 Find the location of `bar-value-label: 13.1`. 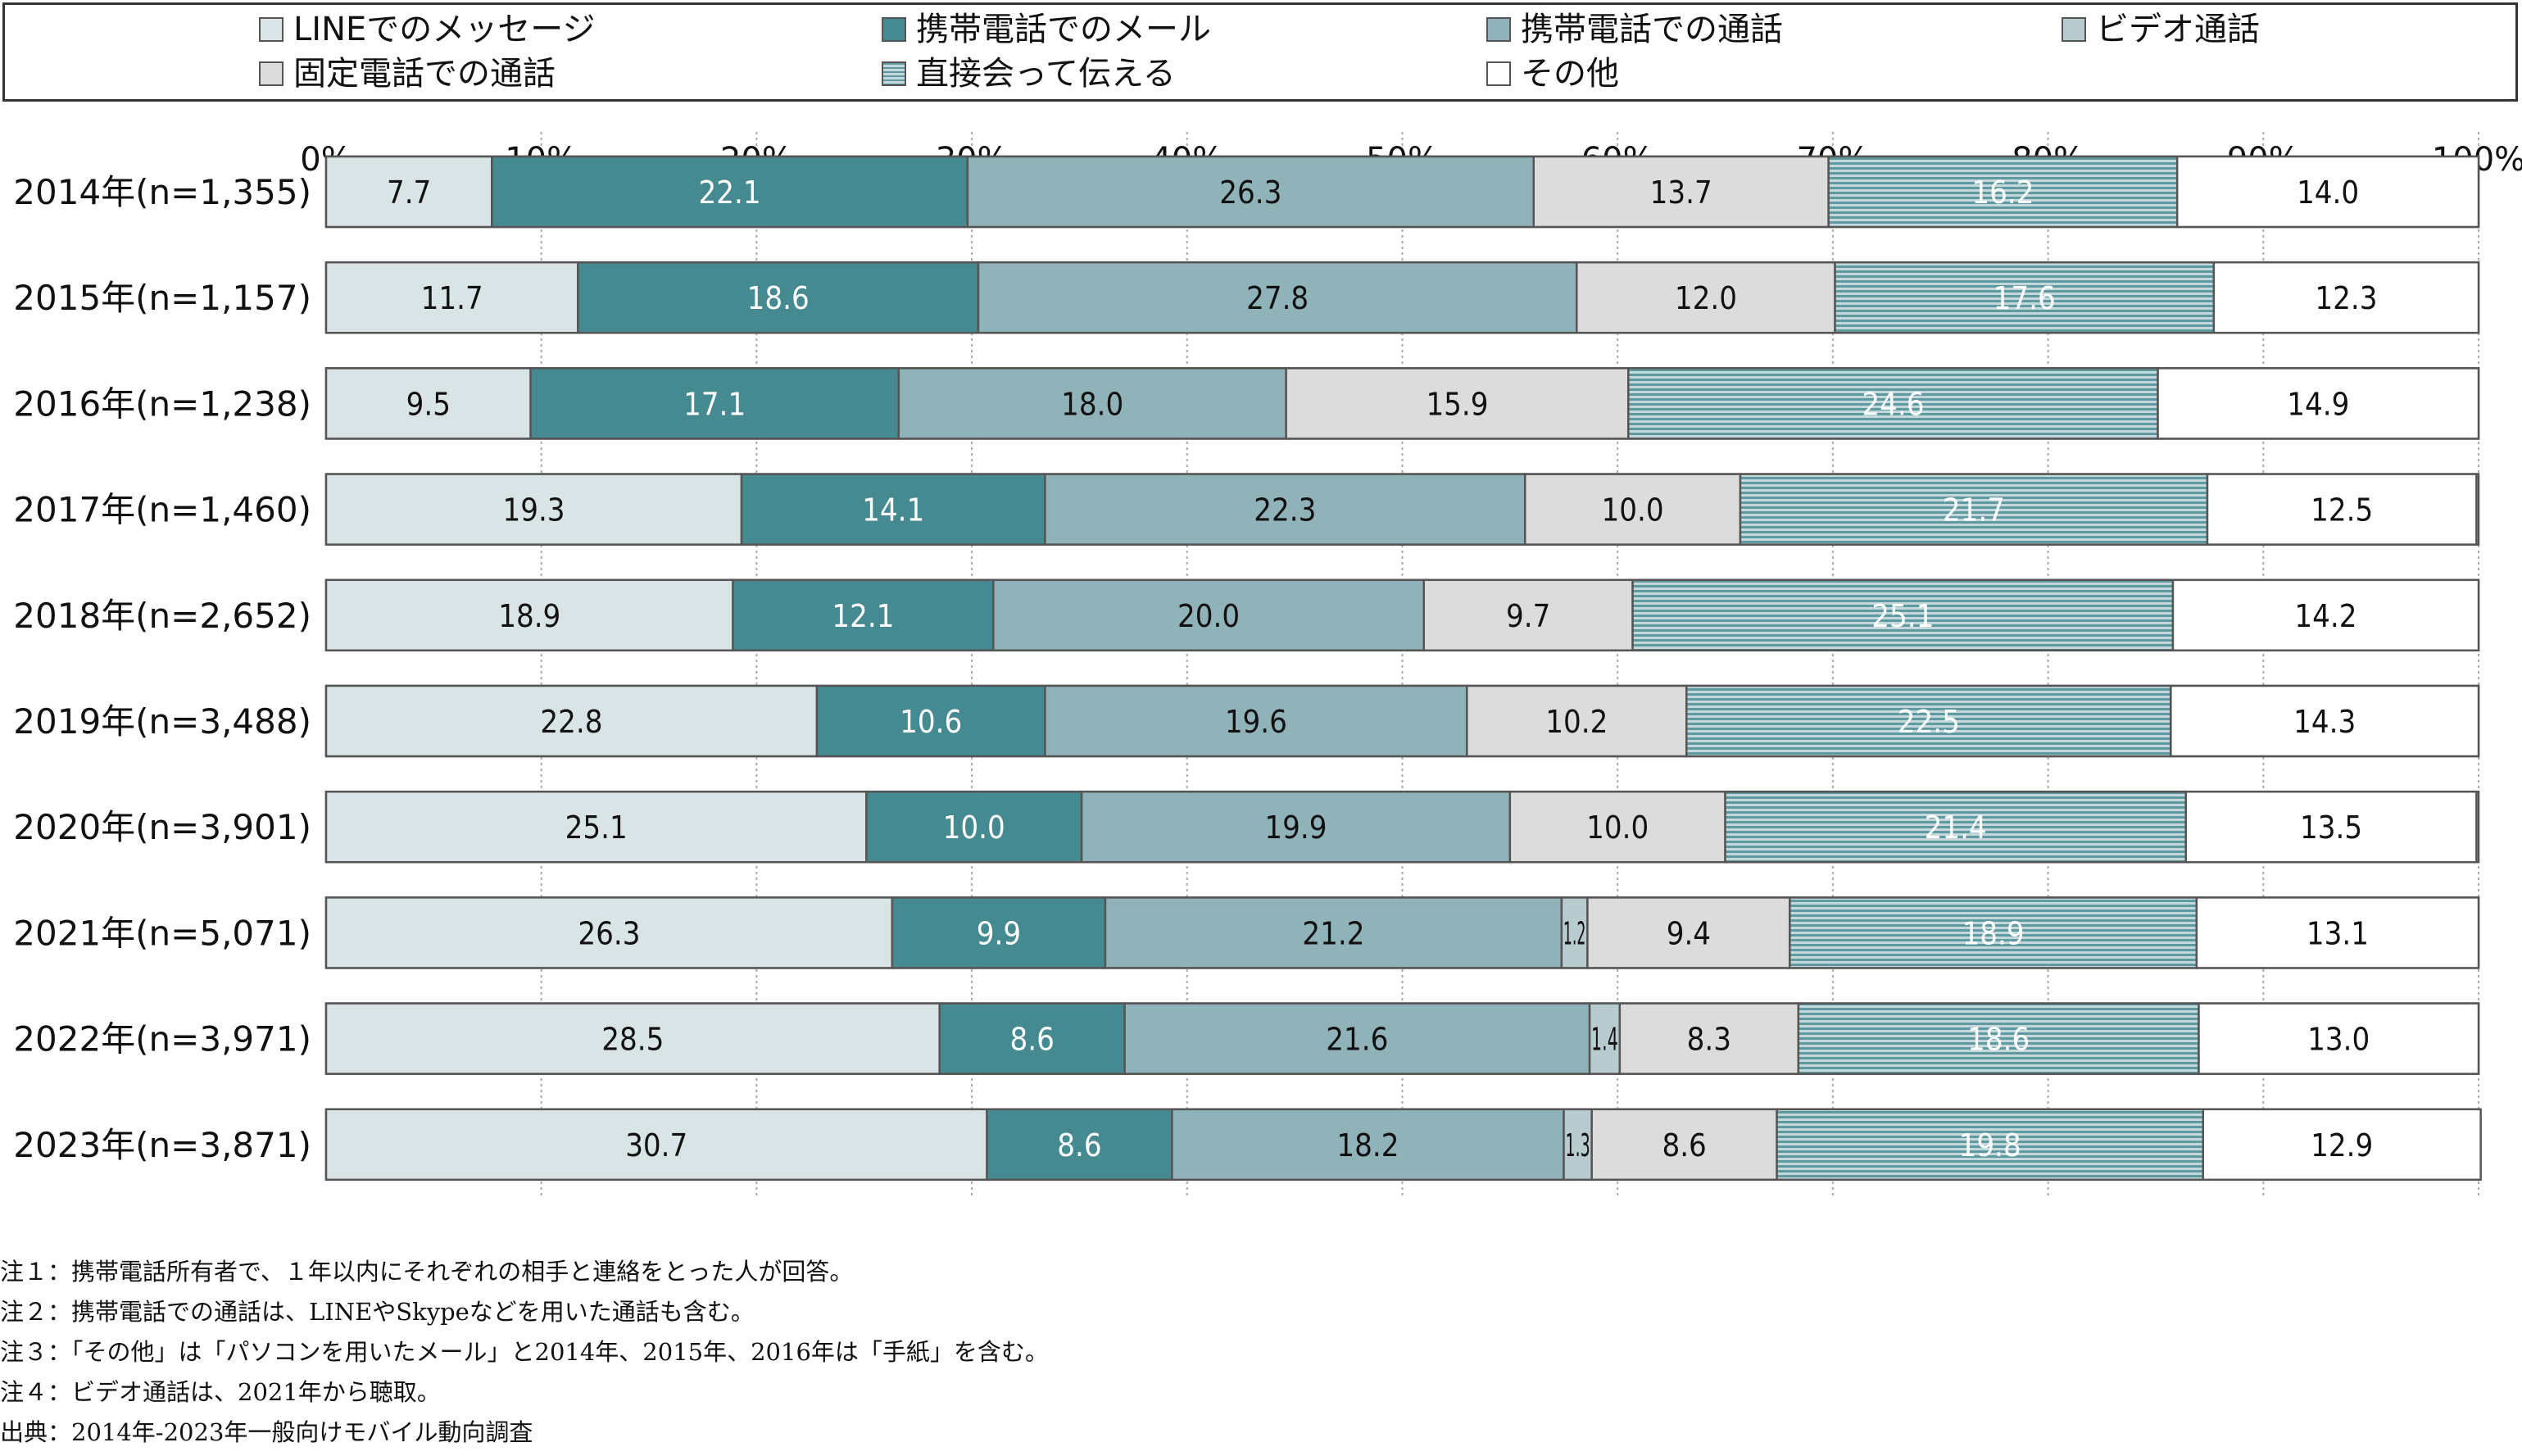

bar-value-label: 13.1 is located at coordinates (2338, 933).